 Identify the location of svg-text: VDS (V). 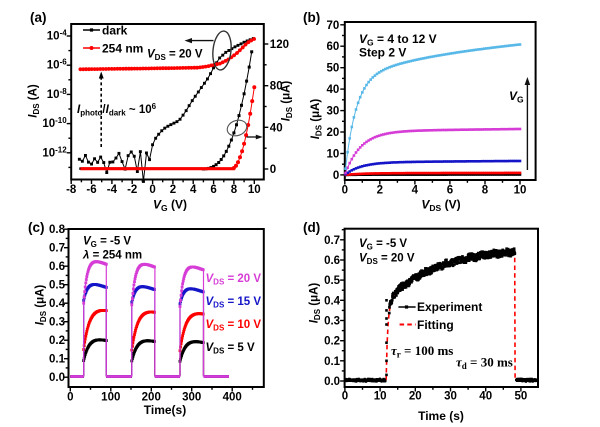
(440, 206).